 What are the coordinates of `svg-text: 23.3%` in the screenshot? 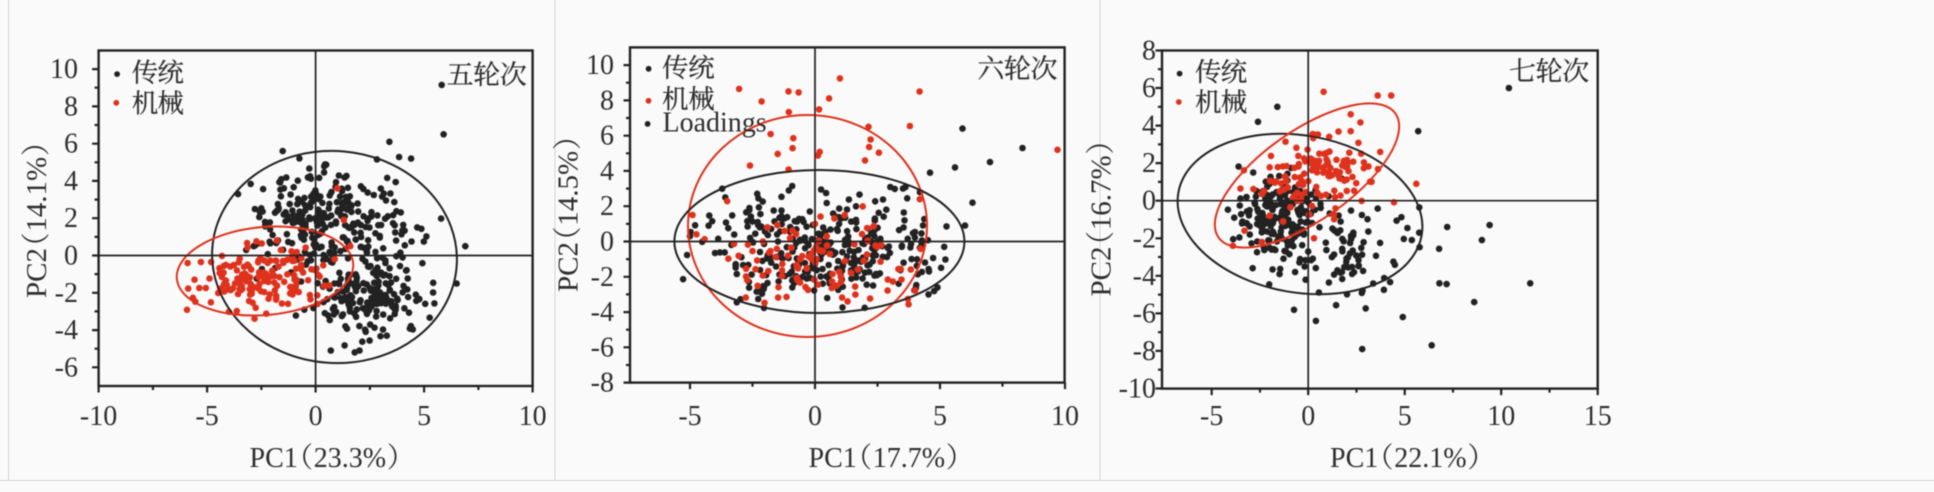 It's located at (350, 458).